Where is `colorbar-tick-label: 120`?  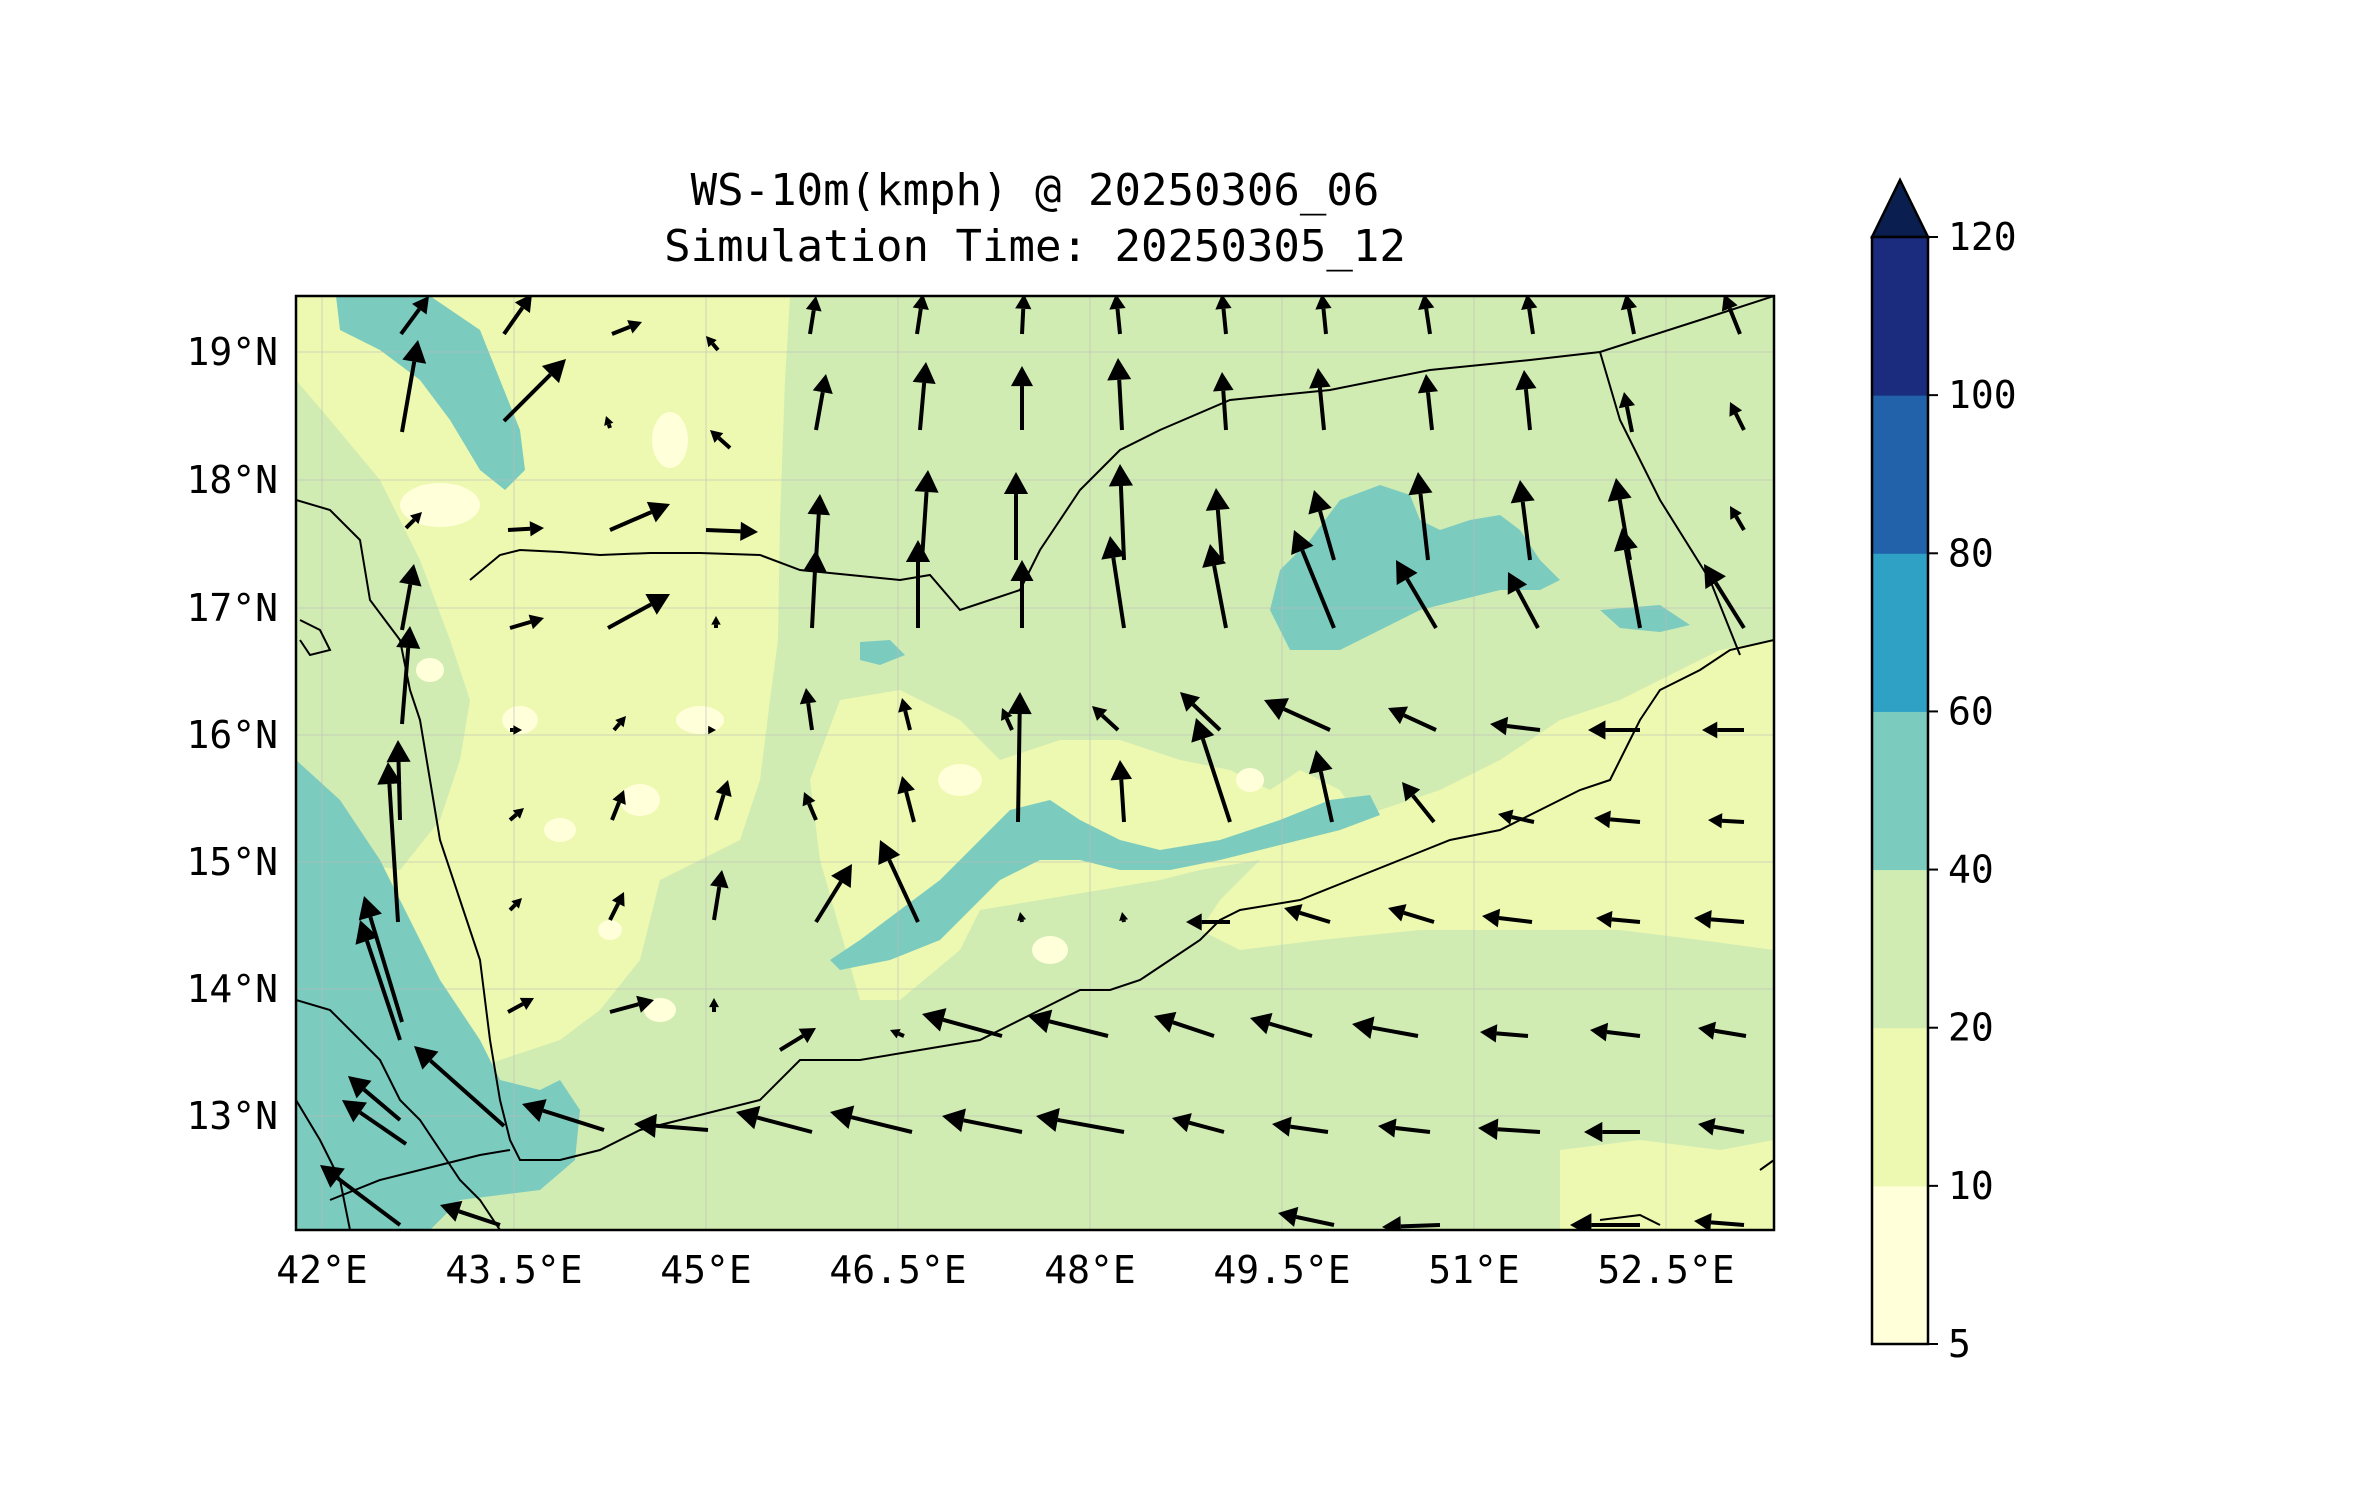
colorbar-tick-label: 120 is located at coordinates (1982, 237).